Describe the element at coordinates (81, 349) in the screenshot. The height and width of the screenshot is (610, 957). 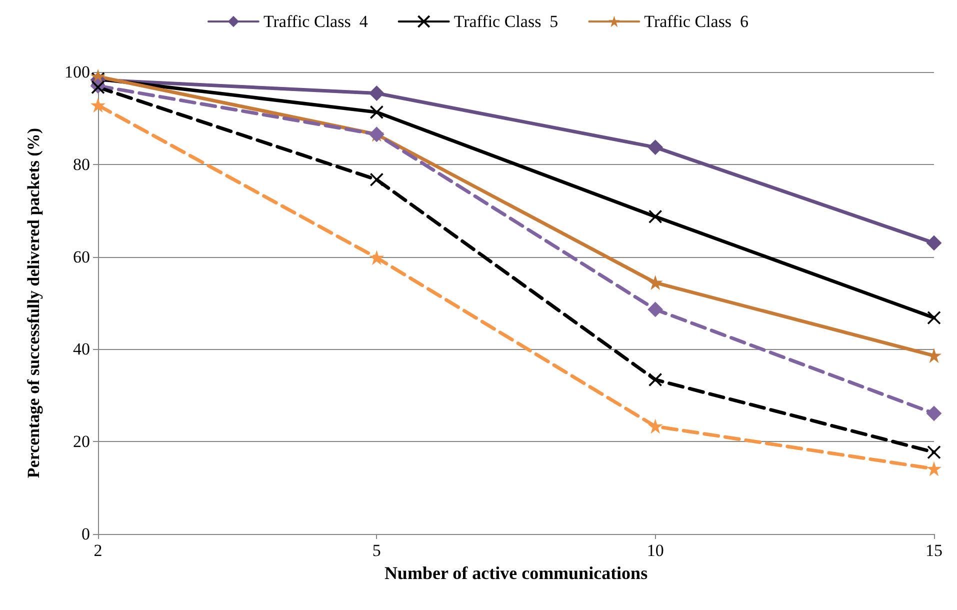
I see `y-tick-label: 40` at that location.